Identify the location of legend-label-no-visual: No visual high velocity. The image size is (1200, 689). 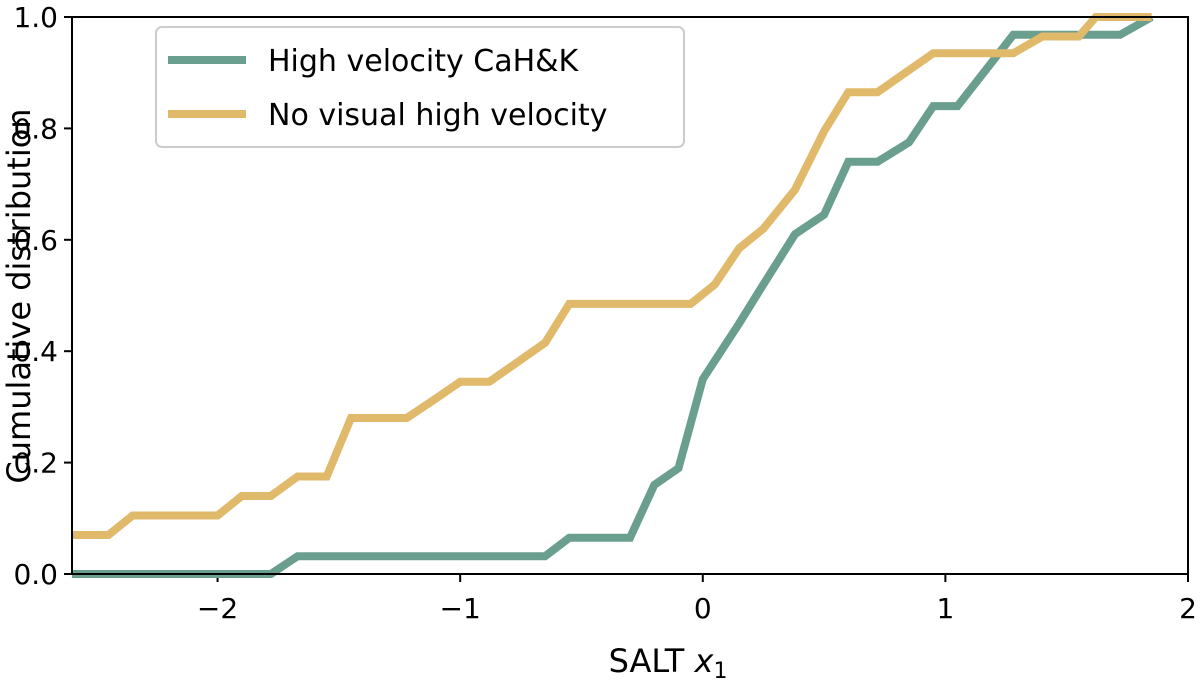
(438, 115).